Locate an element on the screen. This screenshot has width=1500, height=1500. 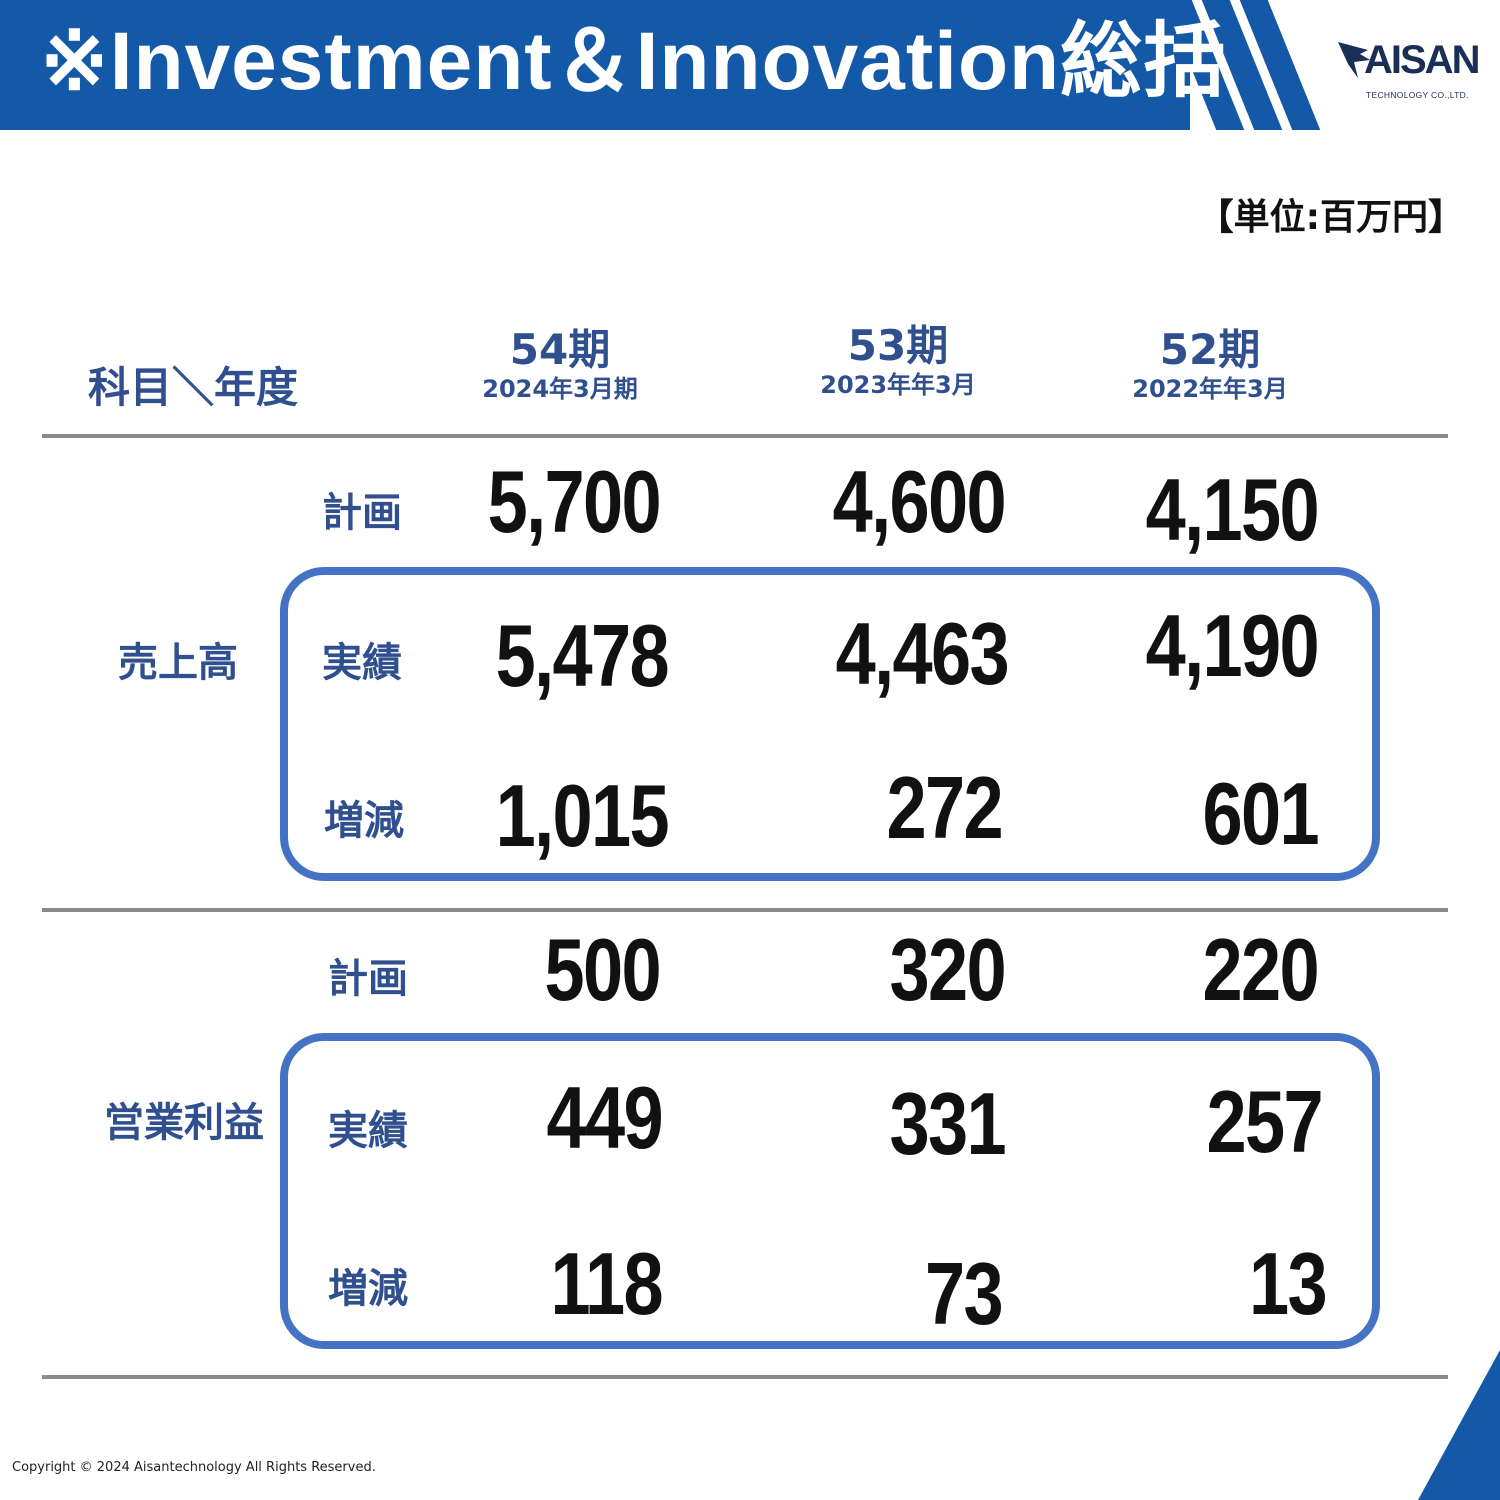
column-term: 53期 is located at coordinates (898, 345).